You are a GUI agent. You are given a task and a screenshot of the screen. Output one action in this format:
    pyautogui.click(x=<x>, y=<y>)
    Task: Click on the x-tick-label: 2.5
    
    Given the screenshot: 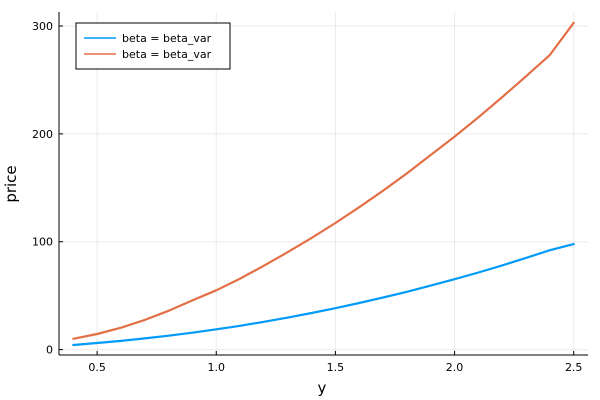 What is the action you would take?
    pyautogui.click(x=574, y=367)
    